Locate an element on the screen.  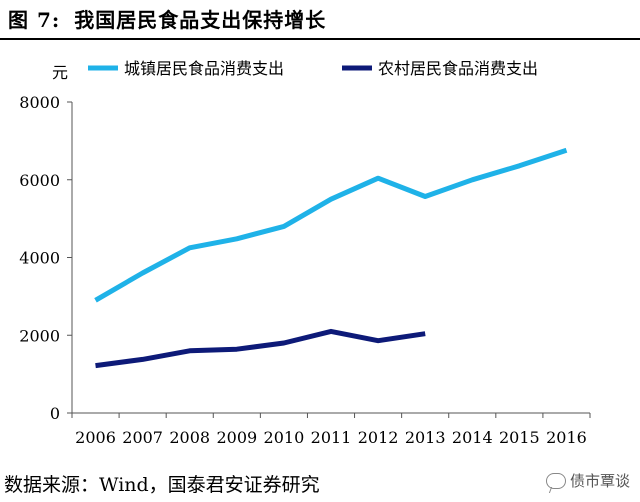
figure-title: 图 7: 我国居民食品支出保持增长 is located at coordinates (167, 18).